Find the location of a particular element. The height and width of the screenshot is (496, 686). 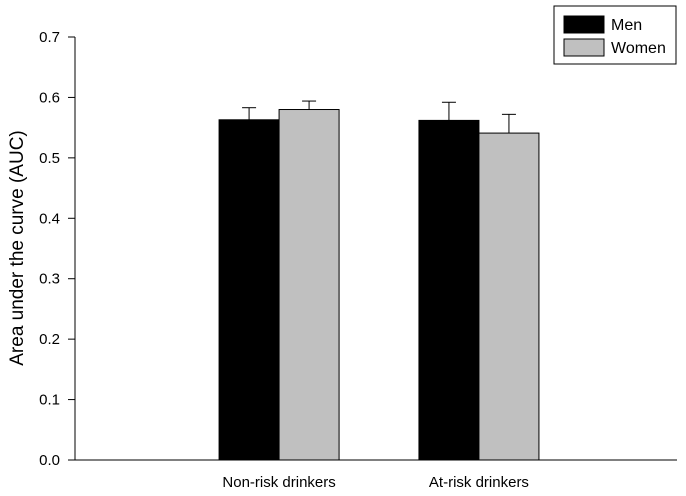

y-tick-label: 0.6 is located at coordinates (49, 97).